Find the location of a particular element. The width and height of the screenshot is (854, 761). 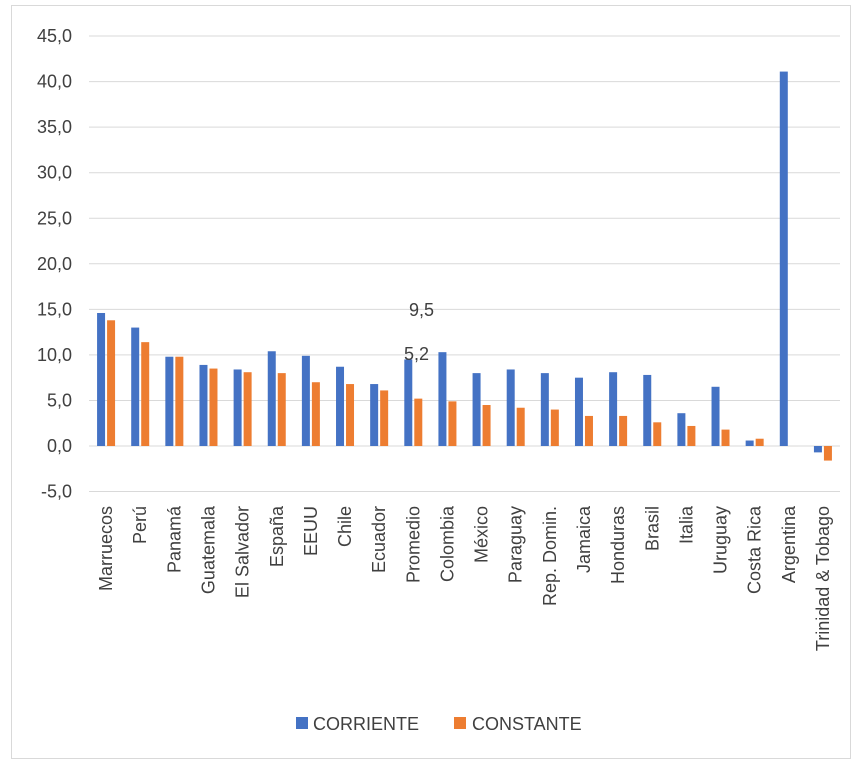

legend: CORRIENTE CONSTANTE is located at coordinates (439, 724).